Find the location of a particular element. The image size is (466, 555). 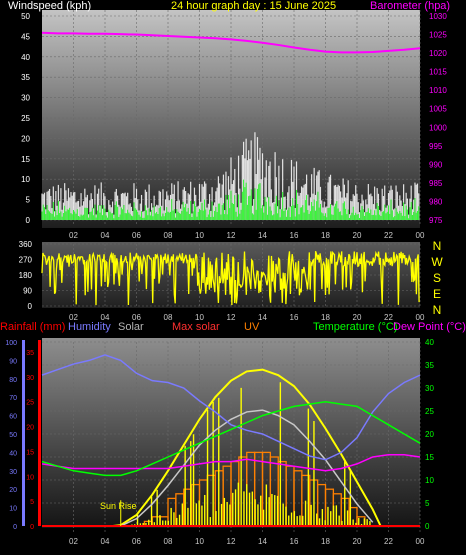

direction-tick-label: 180 is located at coordinates (26, 275).